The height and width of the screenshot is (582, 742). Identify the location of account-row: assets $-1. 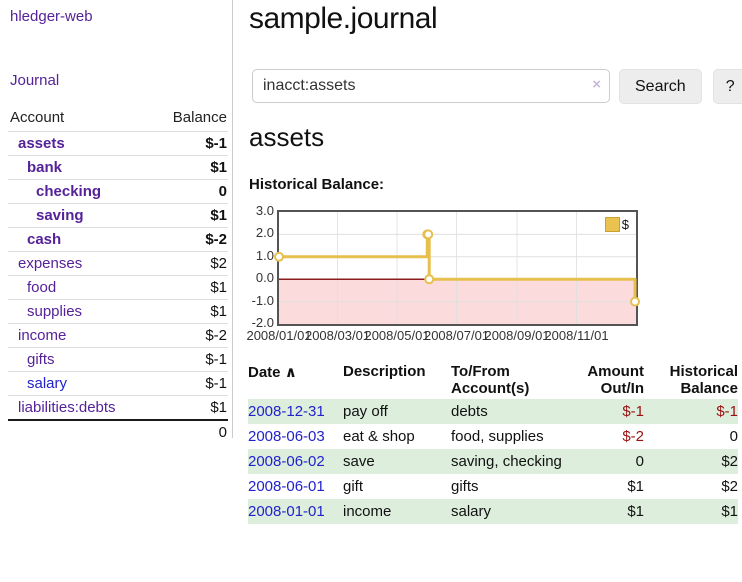
(118, 143).